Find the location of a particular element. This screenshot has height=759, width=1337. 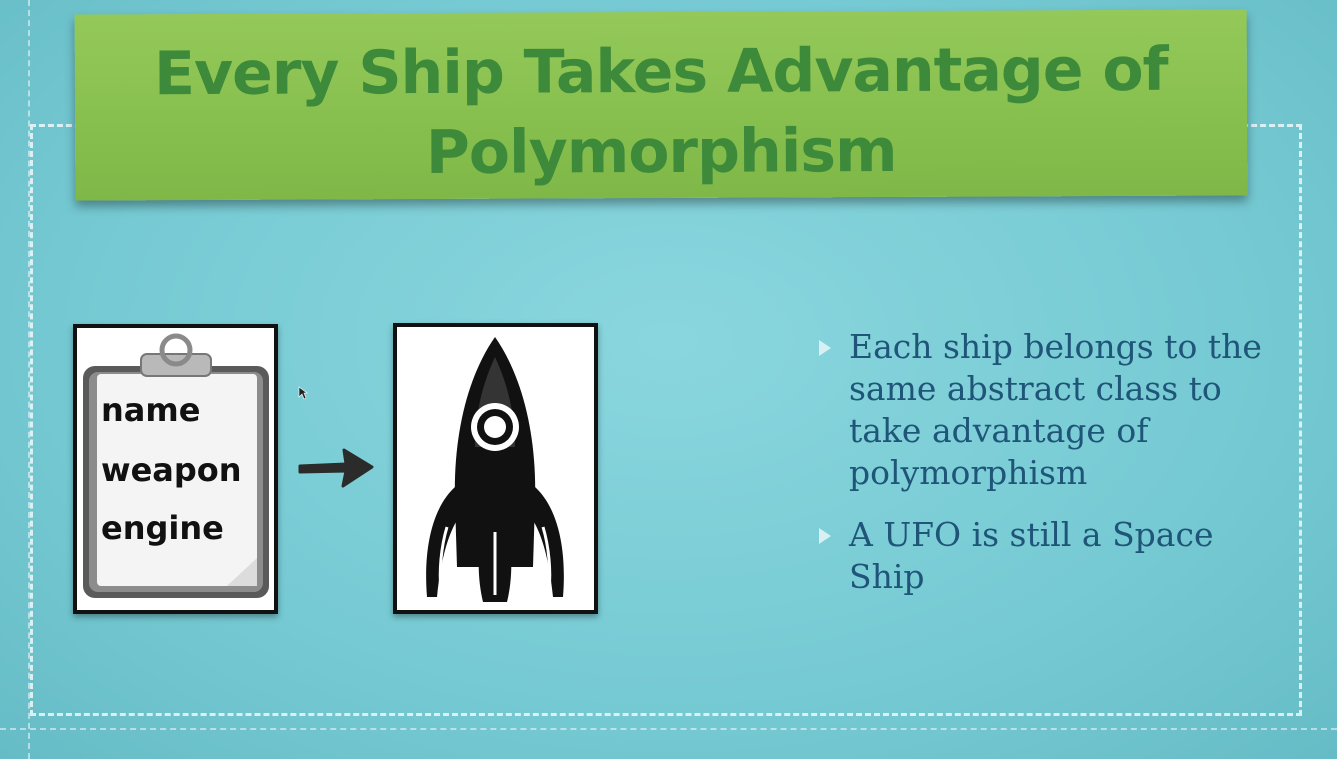

rocket-image is located at coordinates (495, 468).